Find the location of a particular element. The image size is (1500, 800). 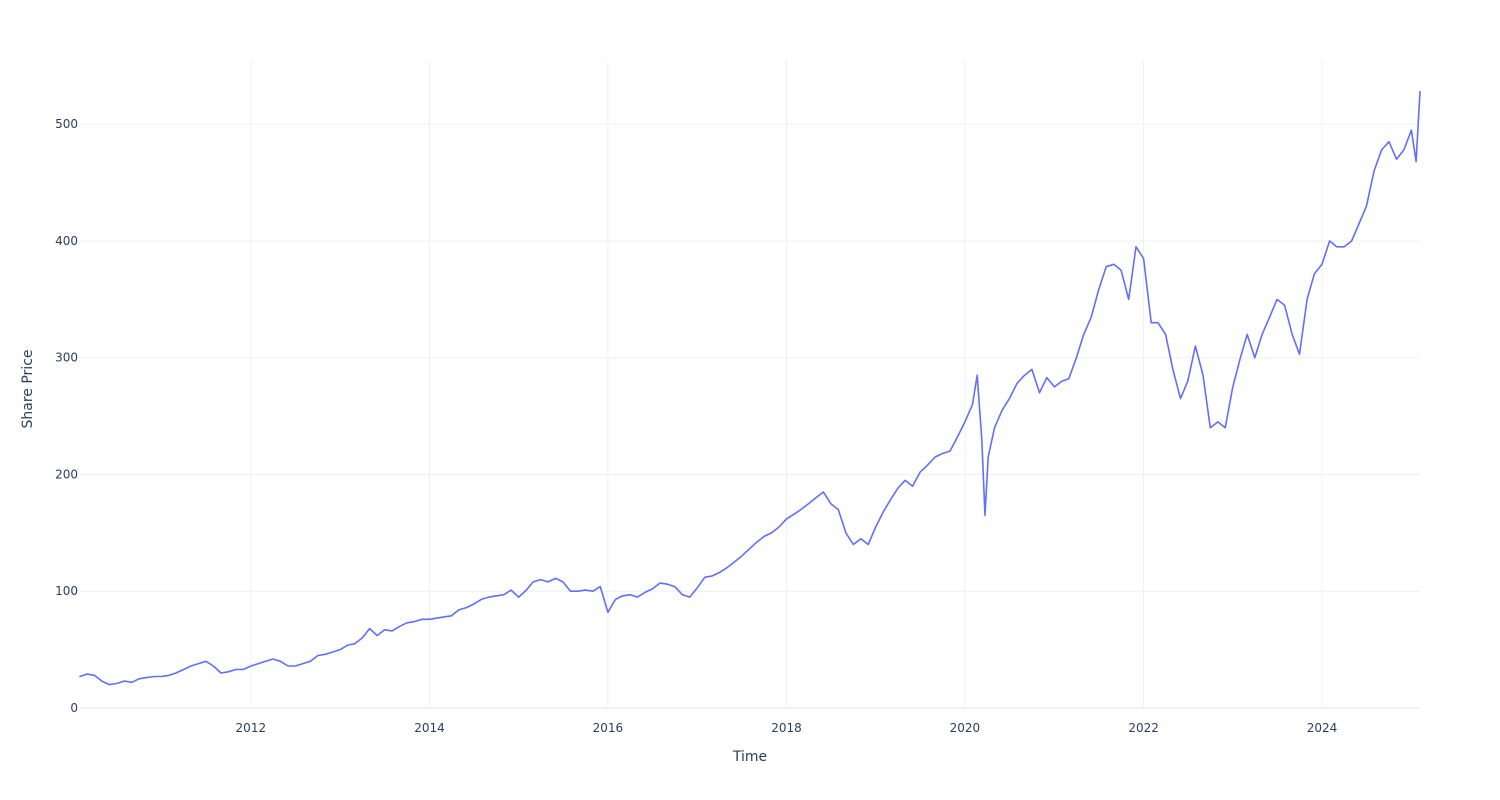

y-tick-label: 500 is located at coordinates (66, 124).